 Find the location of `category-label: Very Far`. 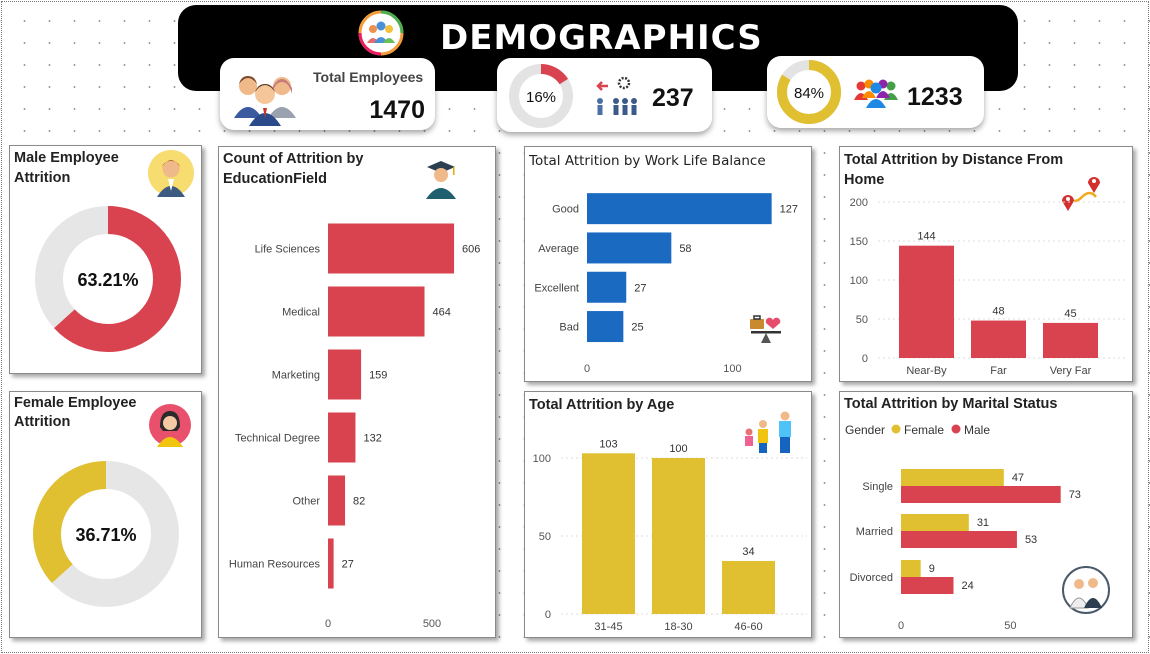

category-label: Very Far is located at coordinates (1071, 371).